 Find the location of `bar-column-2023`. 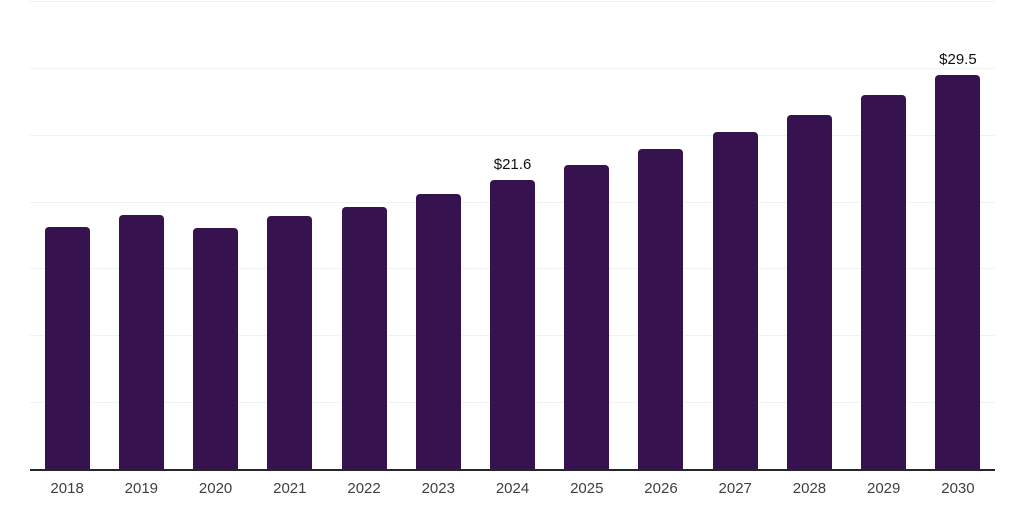

bar-column-2023 is located at coordinates (438, 235).